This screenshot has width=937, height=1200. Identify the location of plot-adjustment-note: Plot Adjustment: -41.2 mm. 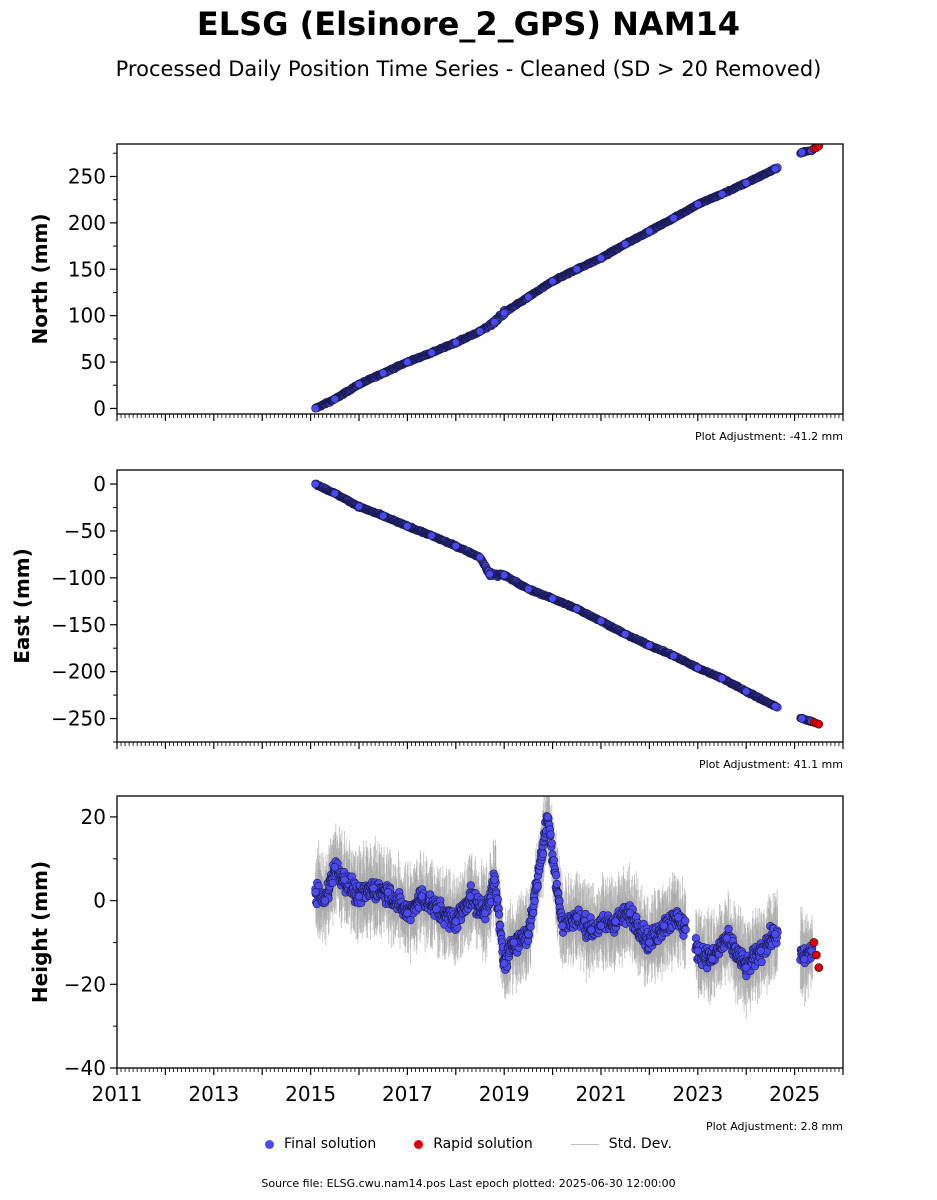
(769, 436).